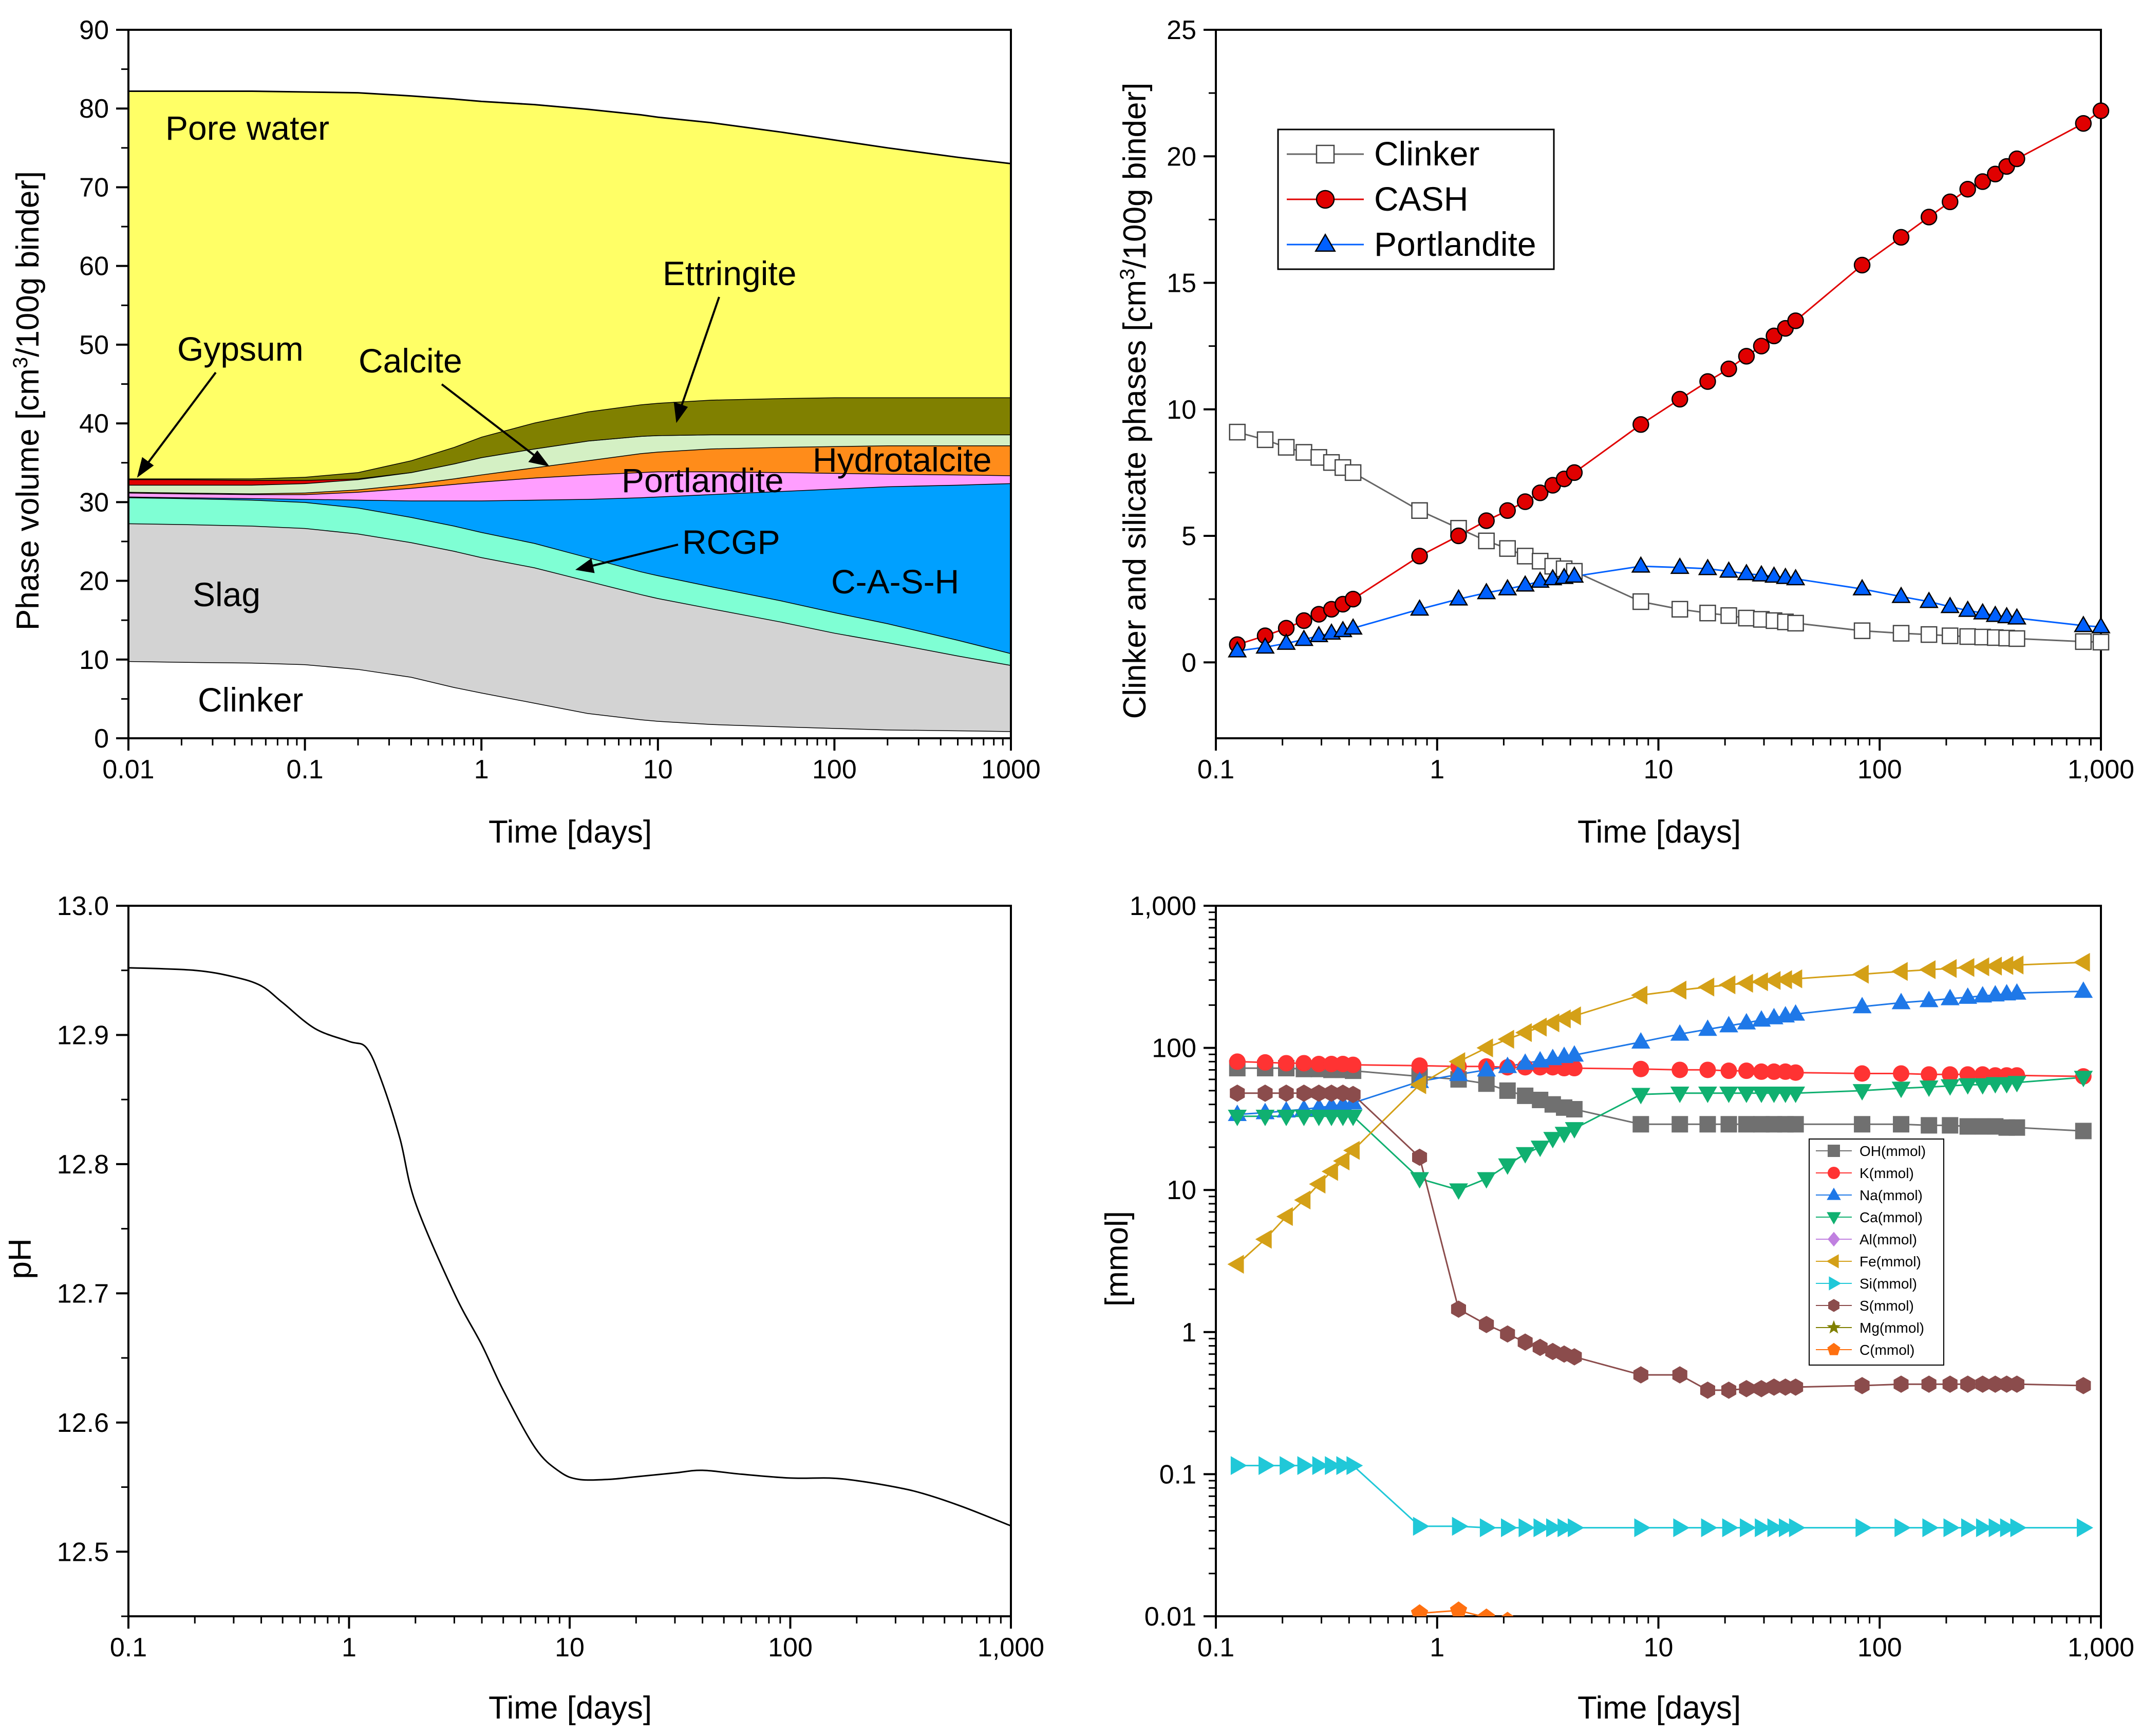 This screenshot has height=1736, width=2141. I want to click on br-legend-si: Si(mmol), so click(1889, 1284).